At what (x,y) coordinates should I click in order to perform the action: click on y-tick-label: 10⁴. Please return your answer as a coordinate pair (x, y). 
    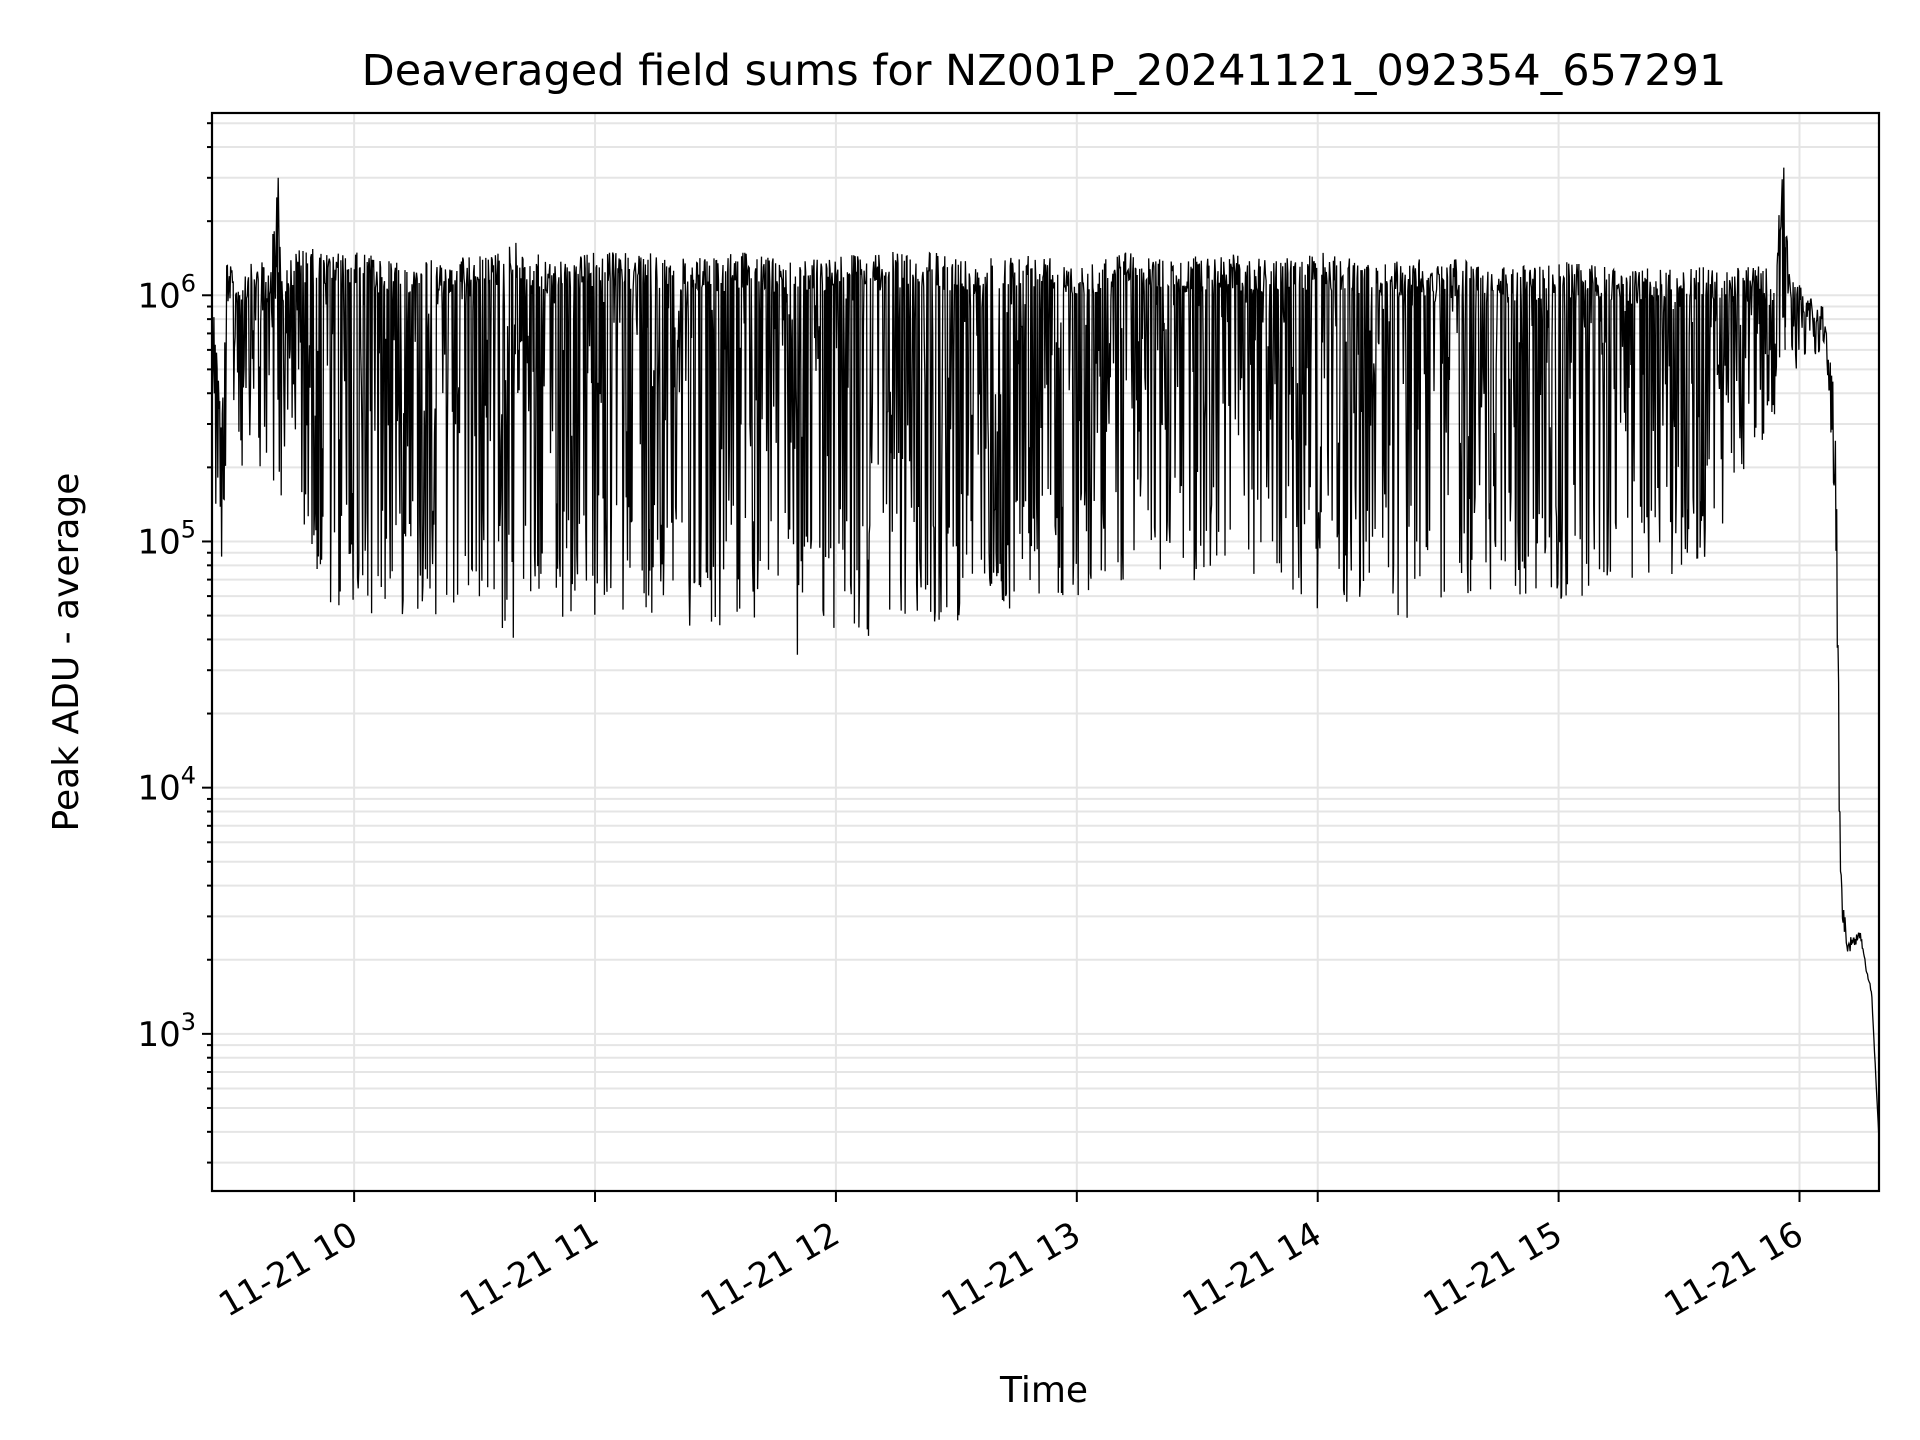
    Looking at the image, I should click on (166, 785).